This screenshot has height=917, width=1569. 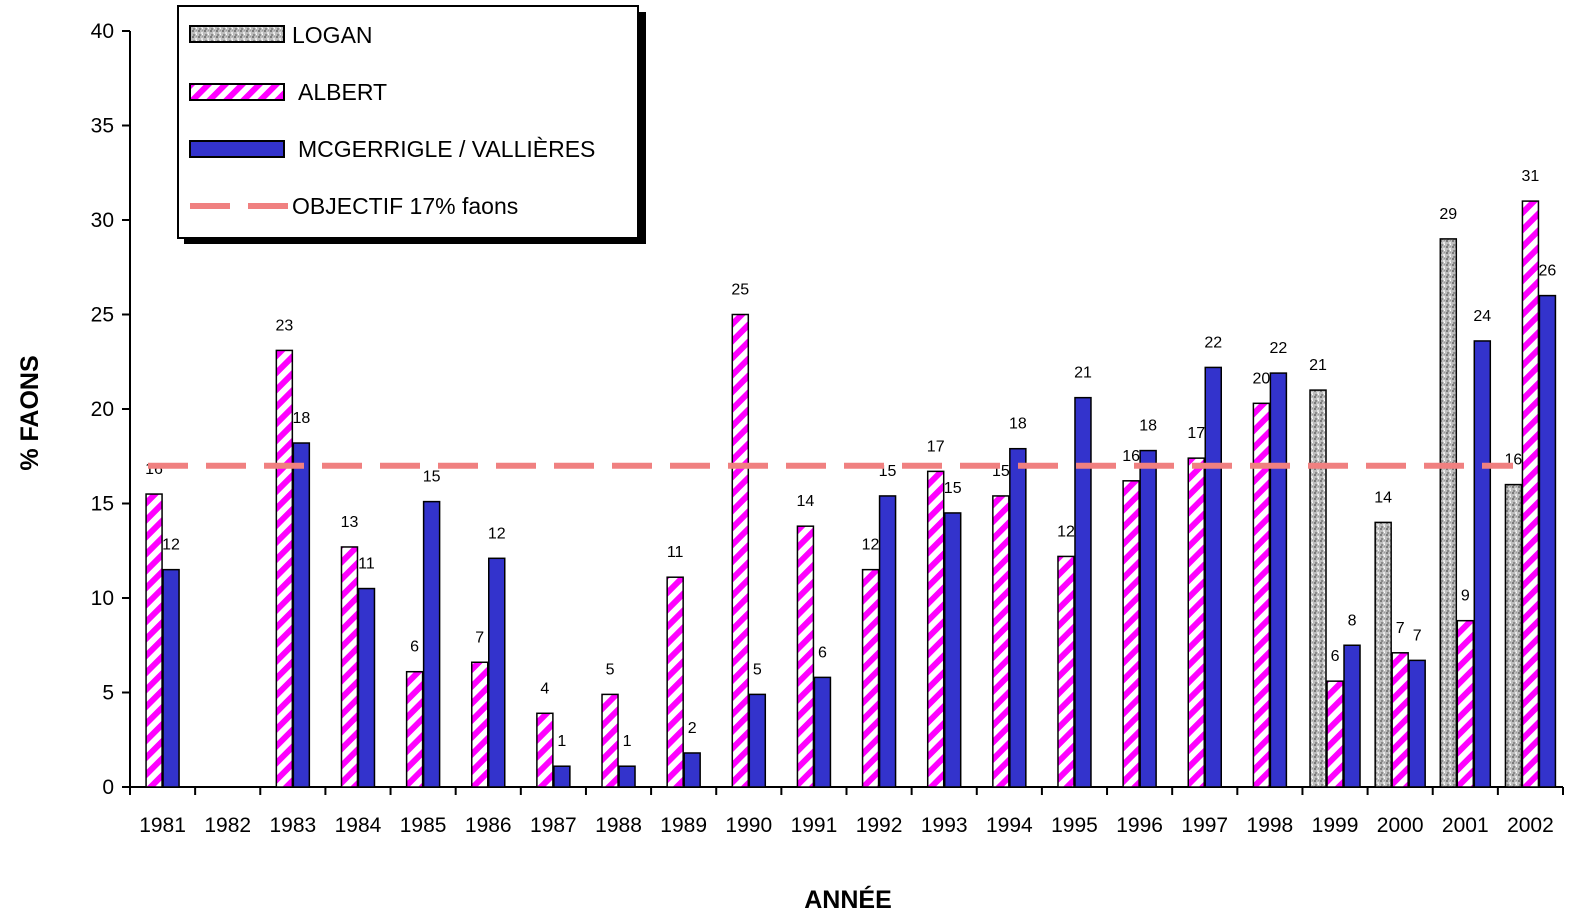 I want to click on x-tick-label: 1986, so click(x=488, y=825).